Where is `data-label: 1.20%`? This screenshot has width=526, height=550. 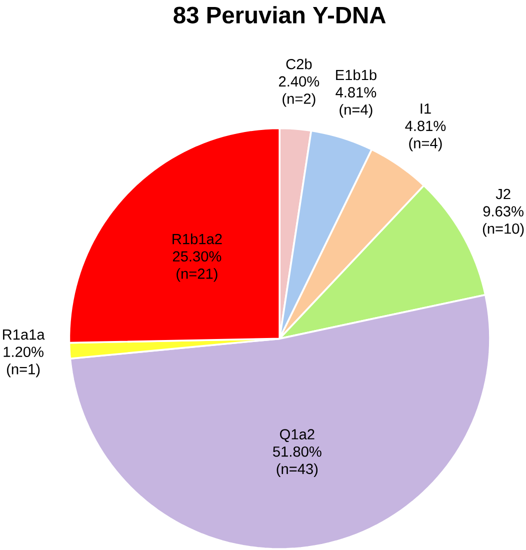
data-label: 1.20% is located at coordinates (24, 352).